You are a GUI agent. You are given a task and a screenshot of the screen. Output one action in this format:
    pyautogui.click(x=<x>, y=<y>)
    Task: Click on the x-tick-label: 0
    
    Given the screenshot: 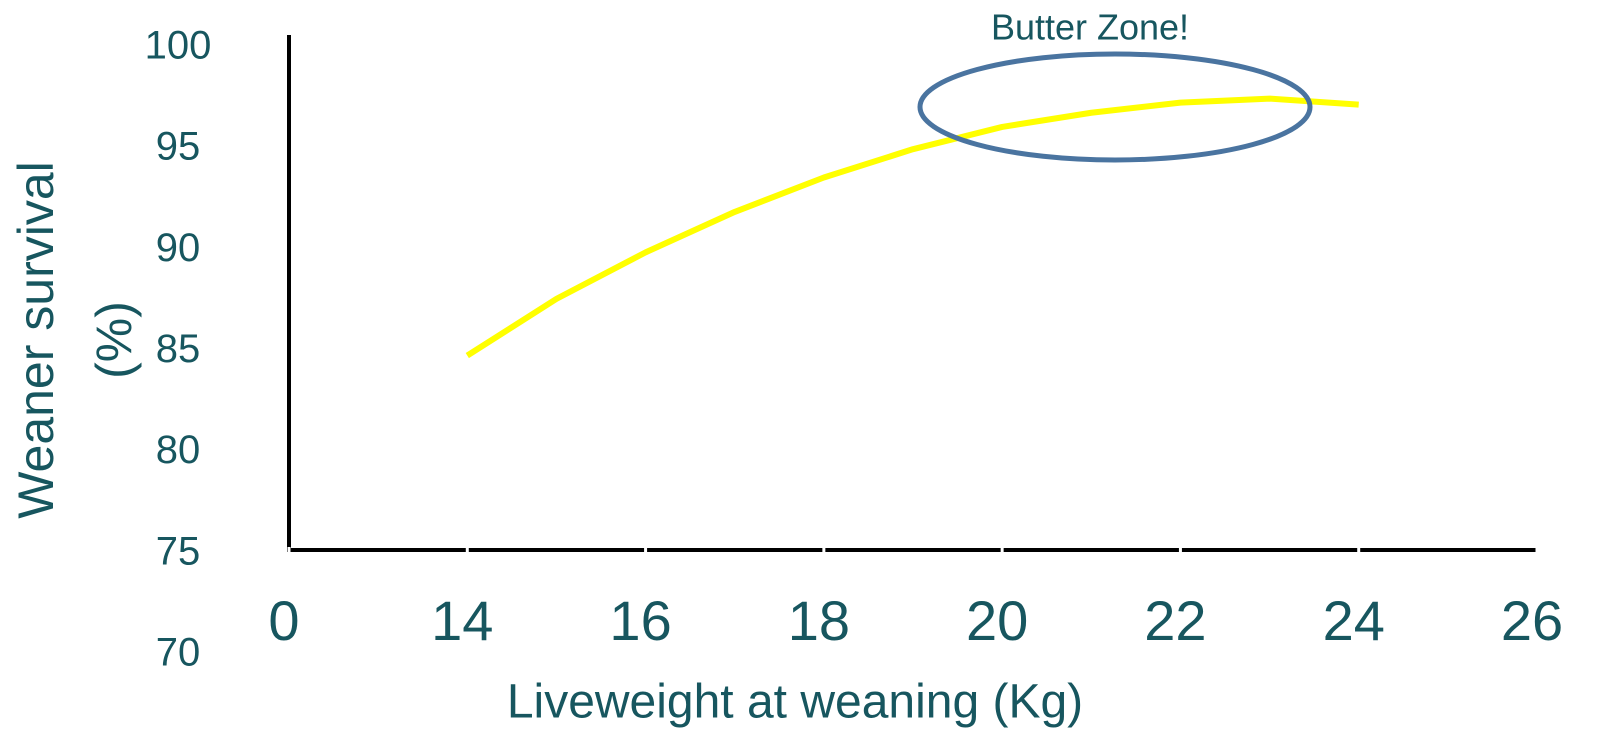 What is the action you would take?
    pyautogui.click(x=283, y=620)
    